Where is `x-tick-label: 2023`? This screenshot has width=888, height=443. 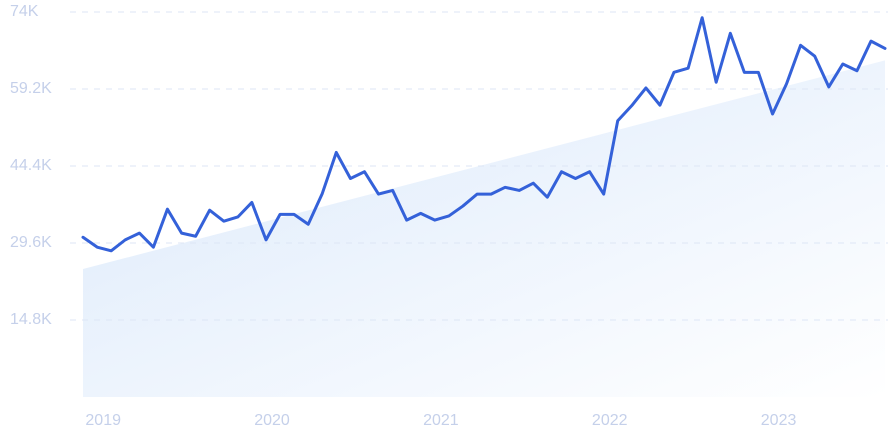 x-tick-label: 2023 is located at coordinates (779, 420).